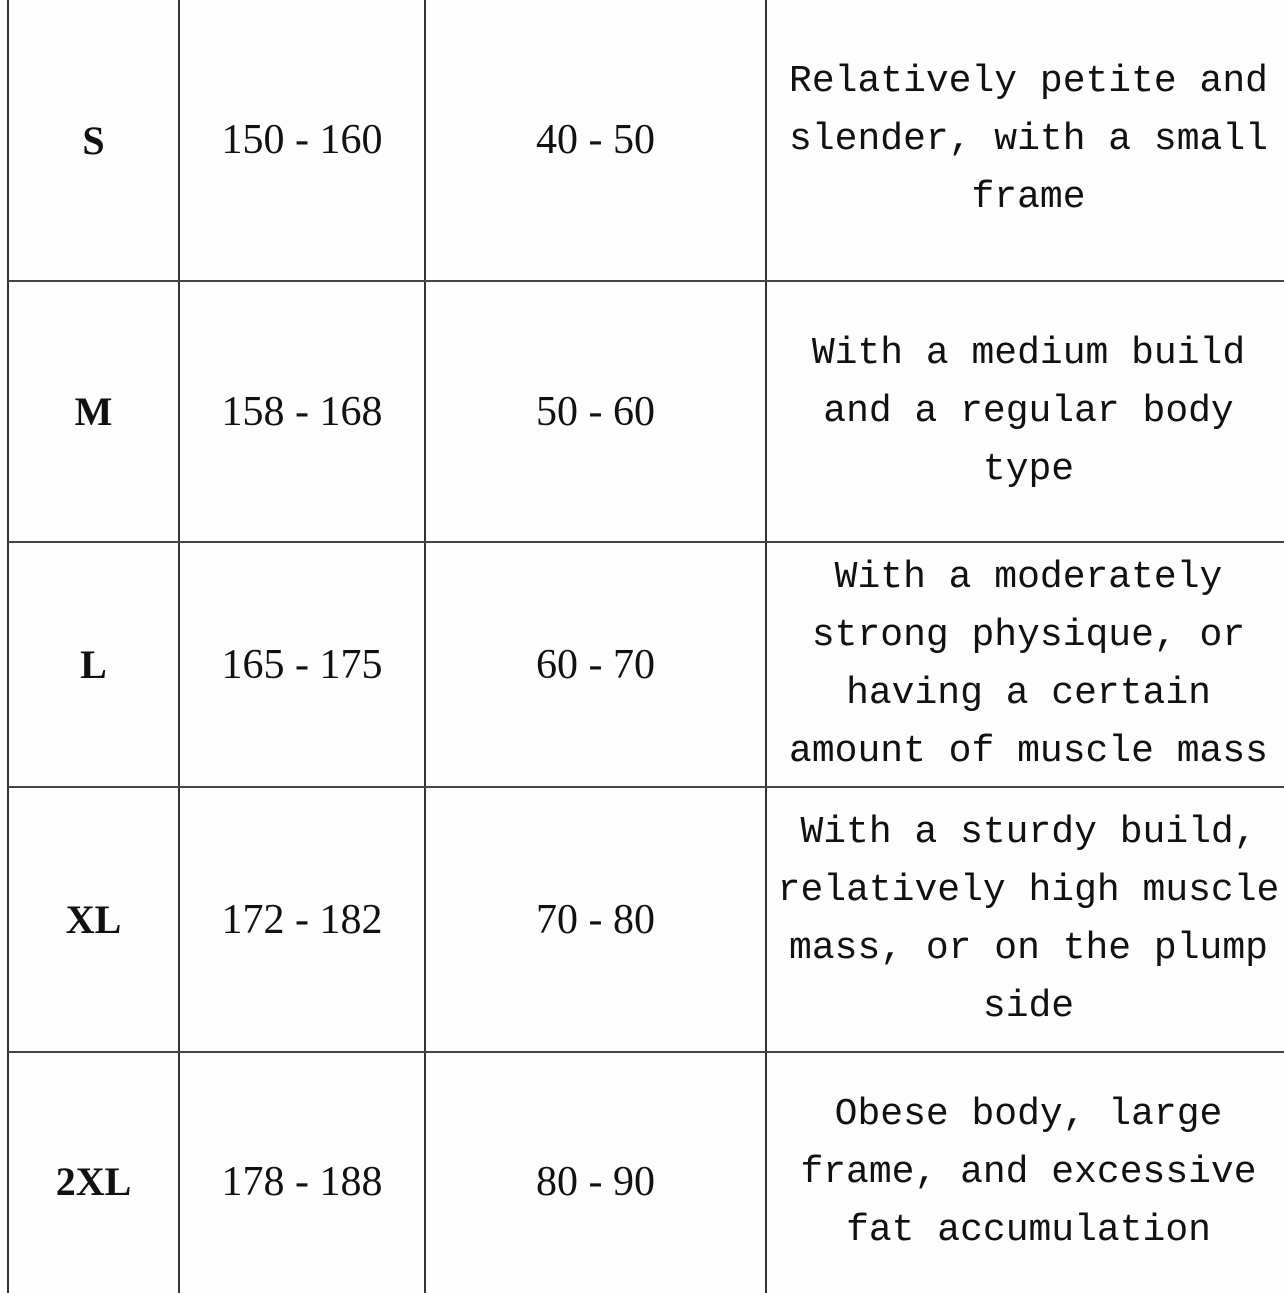 Image resolution: width=1284 pixels, height=1293 pixels. What do you see at coordinates (595, 919) in the screenshot?
I see `weight-range-cell: 70 - 80` at bounding box center [595, 919].